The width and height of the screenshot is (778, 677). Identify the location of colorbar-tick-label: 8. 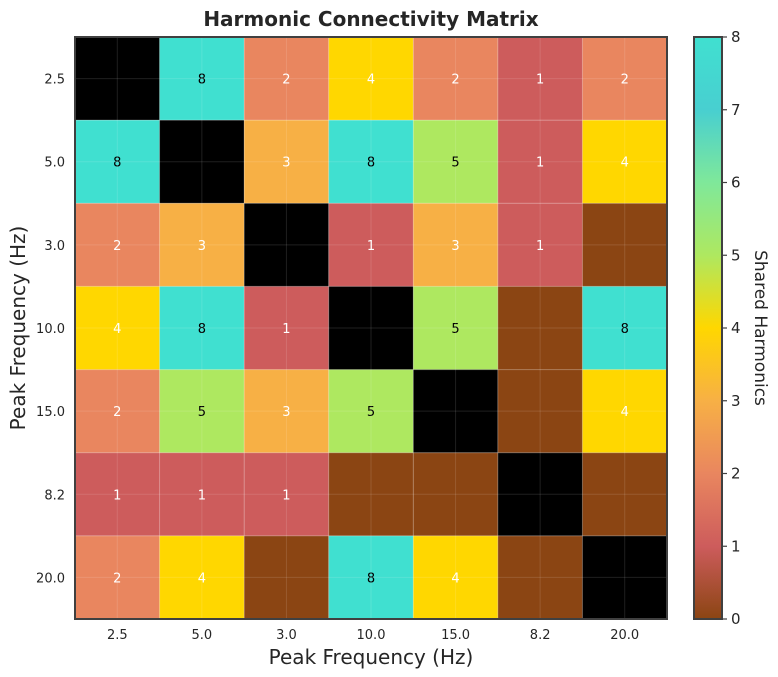
(736, 37).